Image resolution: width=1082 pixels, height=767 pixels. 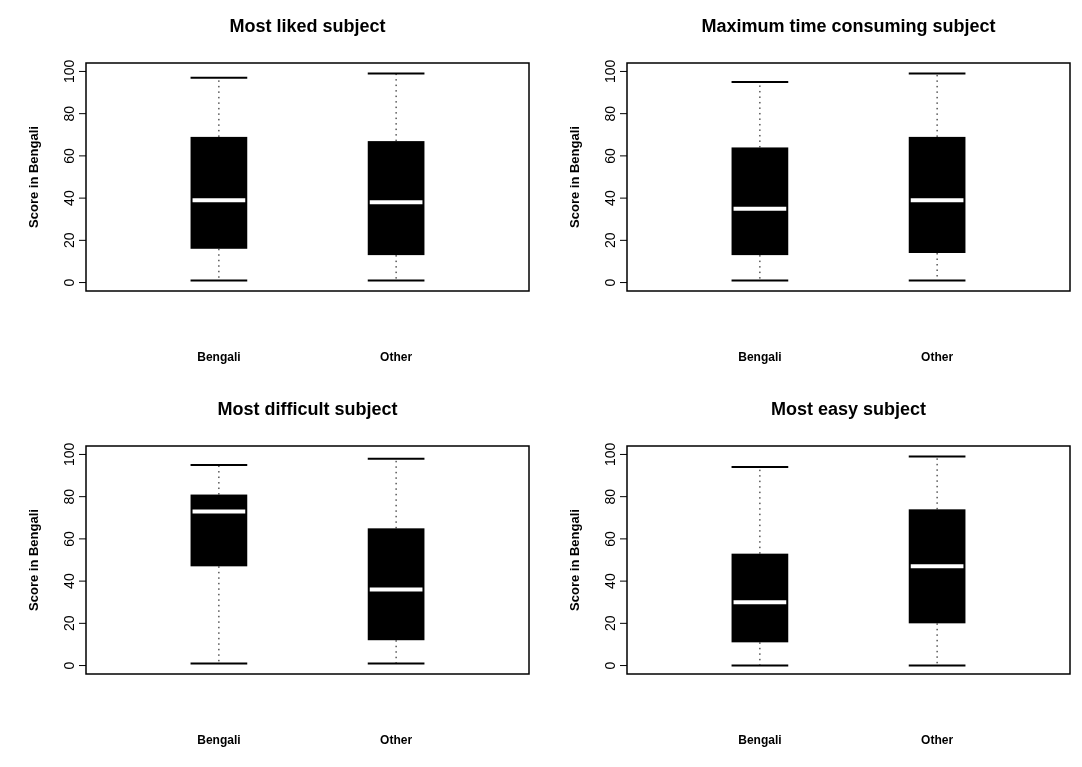 What do you see at coordinates (848, 26) in the screenshot?
I see `chart-title: Maximum time consuming subject` at bounding box center [848, 26].